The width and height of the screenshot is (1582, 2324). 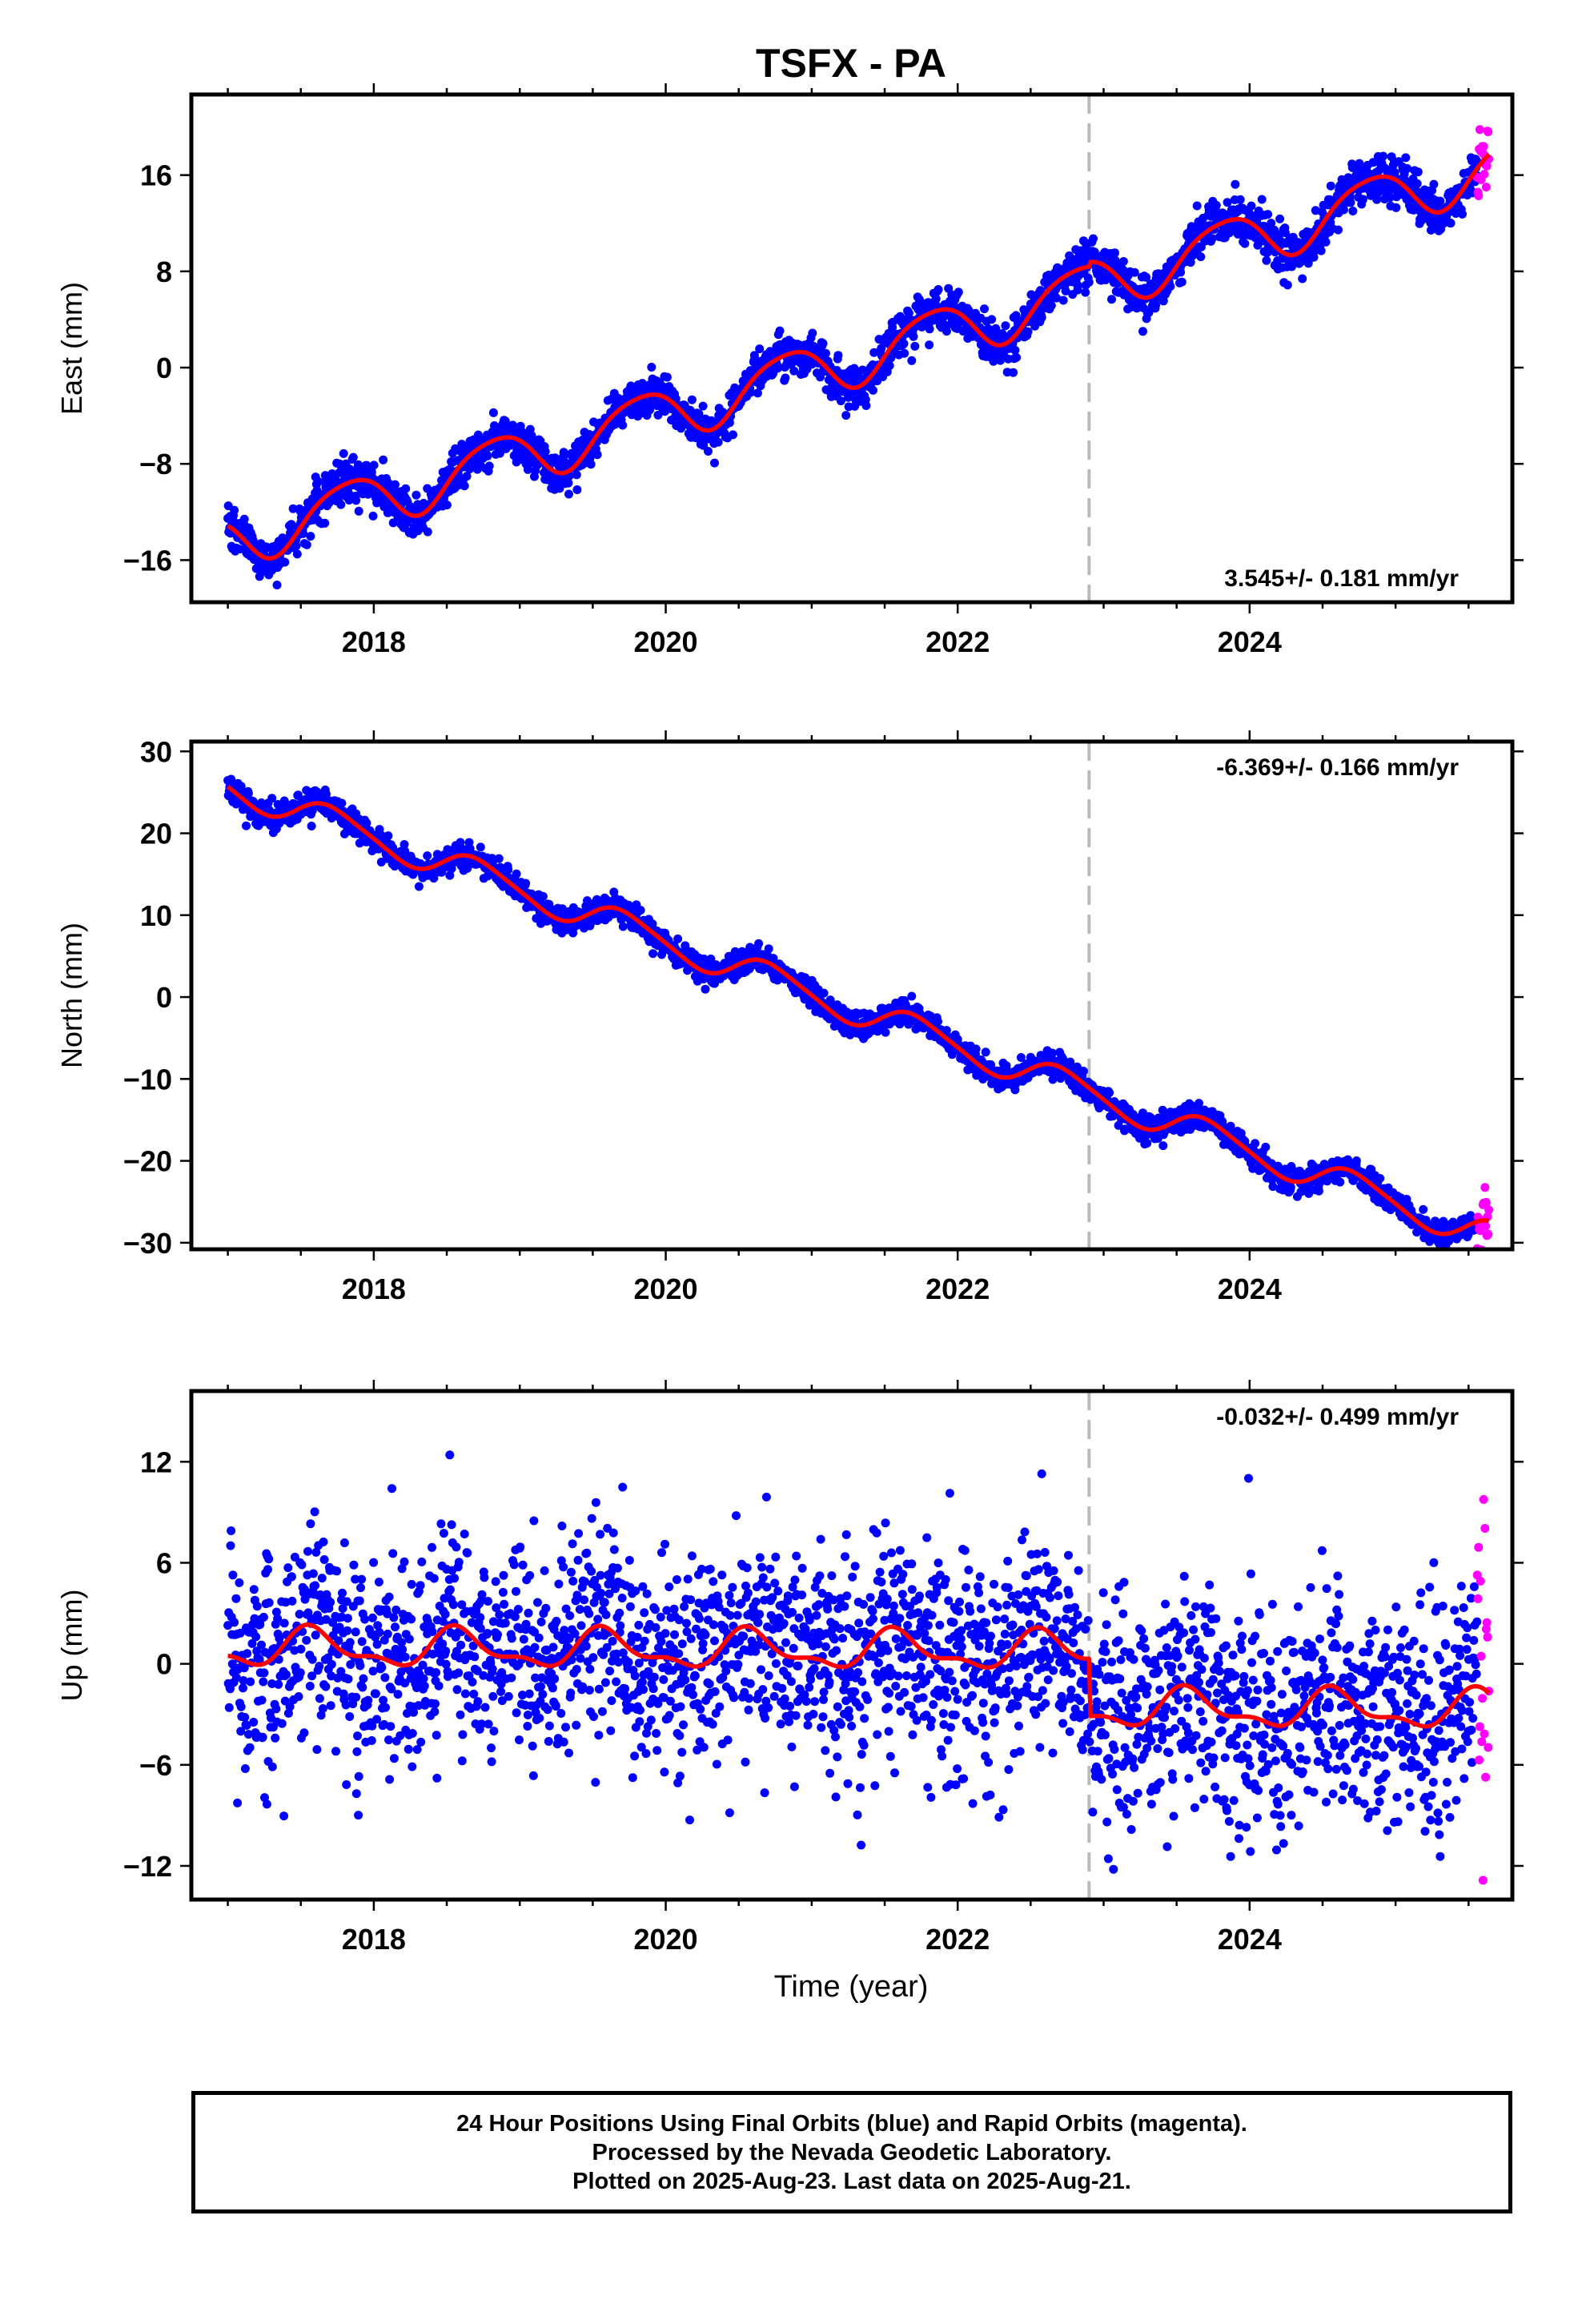 I want to click on east-rate-label: 3.545+/- 0.181 mm/yr, so click(x=1341, y=578).